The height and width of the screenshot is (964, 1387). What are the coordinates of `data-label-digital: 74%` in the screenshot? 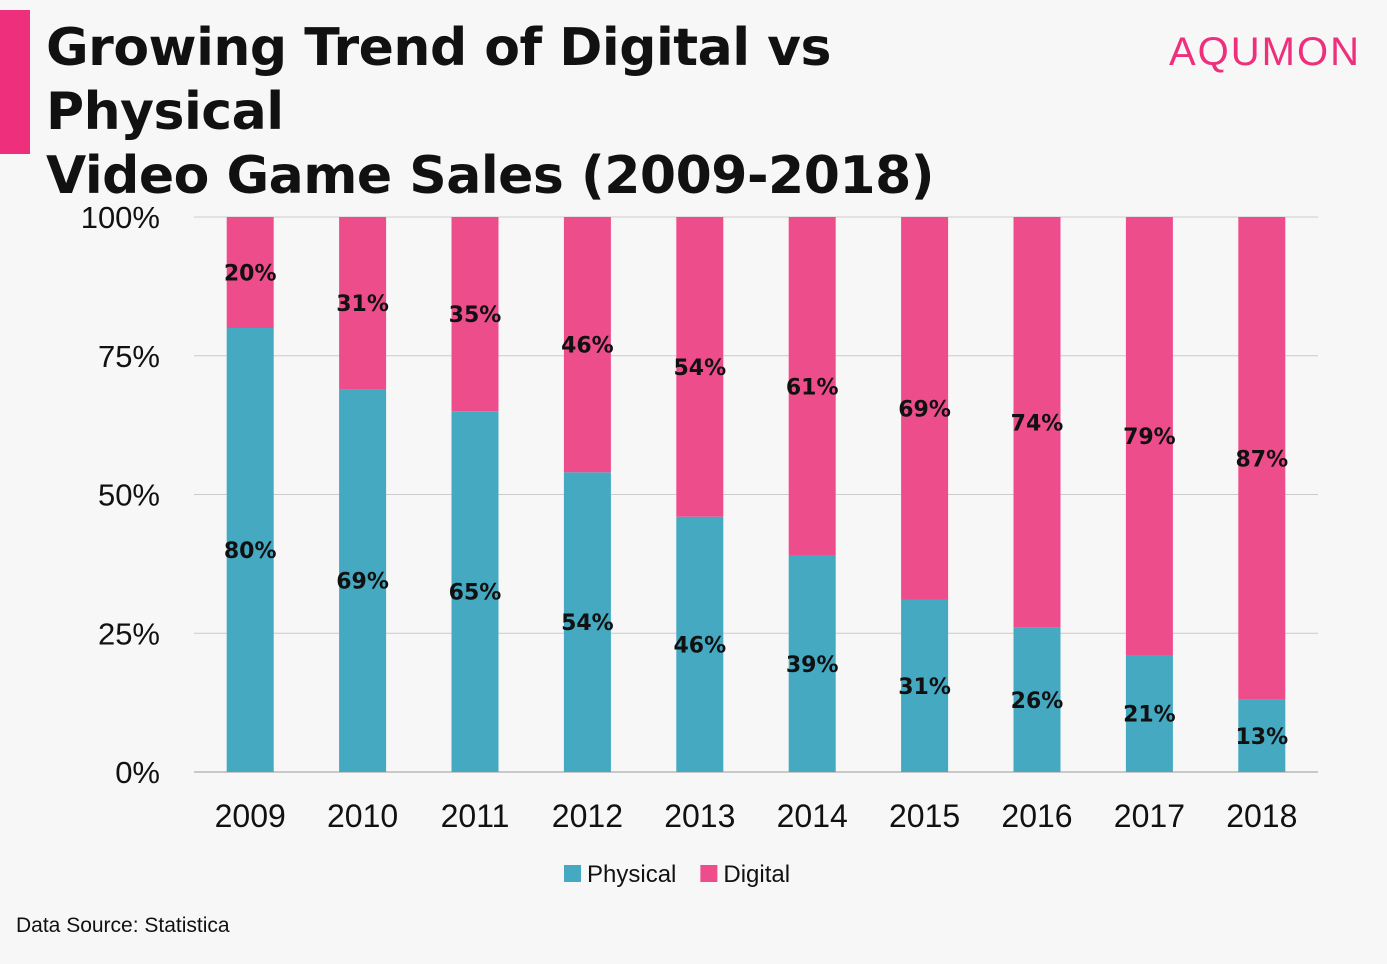 It's located at (1037, 423).